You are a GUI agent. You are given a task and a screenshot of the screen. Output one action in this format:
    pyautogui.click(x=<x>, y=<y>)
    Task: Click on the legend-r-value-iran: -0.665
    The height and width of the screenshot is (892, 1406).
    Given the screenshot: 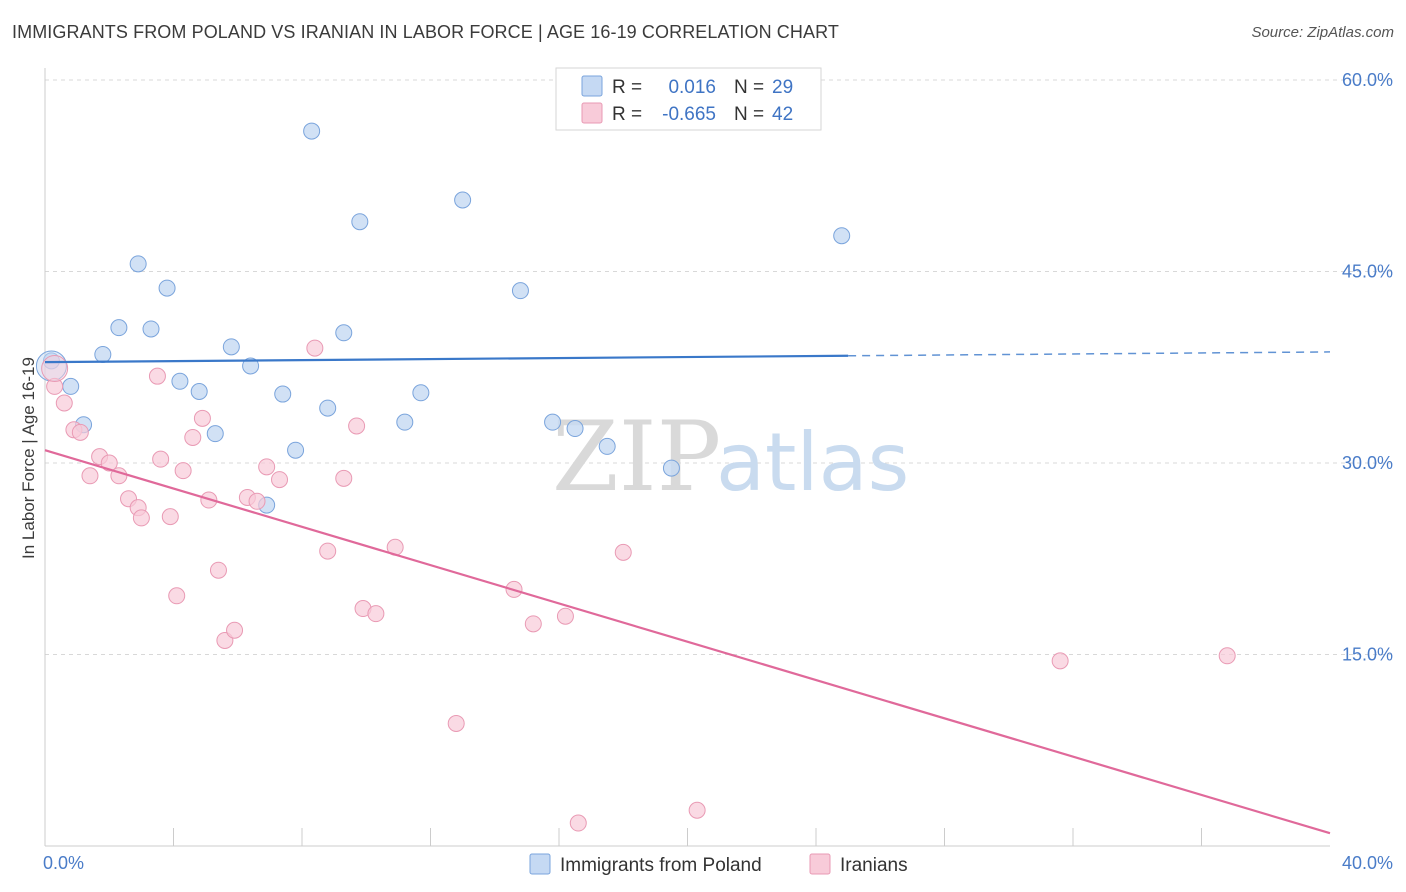 What is the action you would take?
    pyautogui.click(x=689, y=114)
    